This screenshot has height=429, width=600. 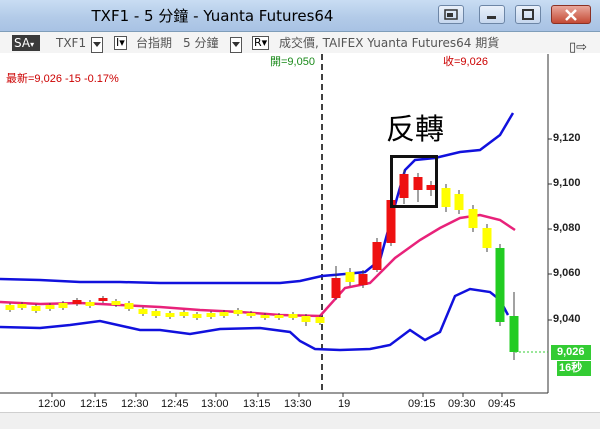 I want to click on window-icon, so click(x=451, y=14).